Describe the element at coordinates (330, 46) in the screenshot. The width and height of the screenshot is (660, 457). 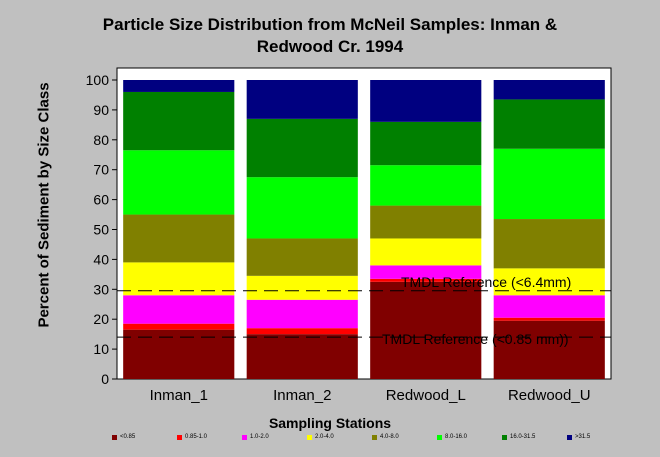
I see `chart-title-line2: Redwood Cr. 1994` at that location.